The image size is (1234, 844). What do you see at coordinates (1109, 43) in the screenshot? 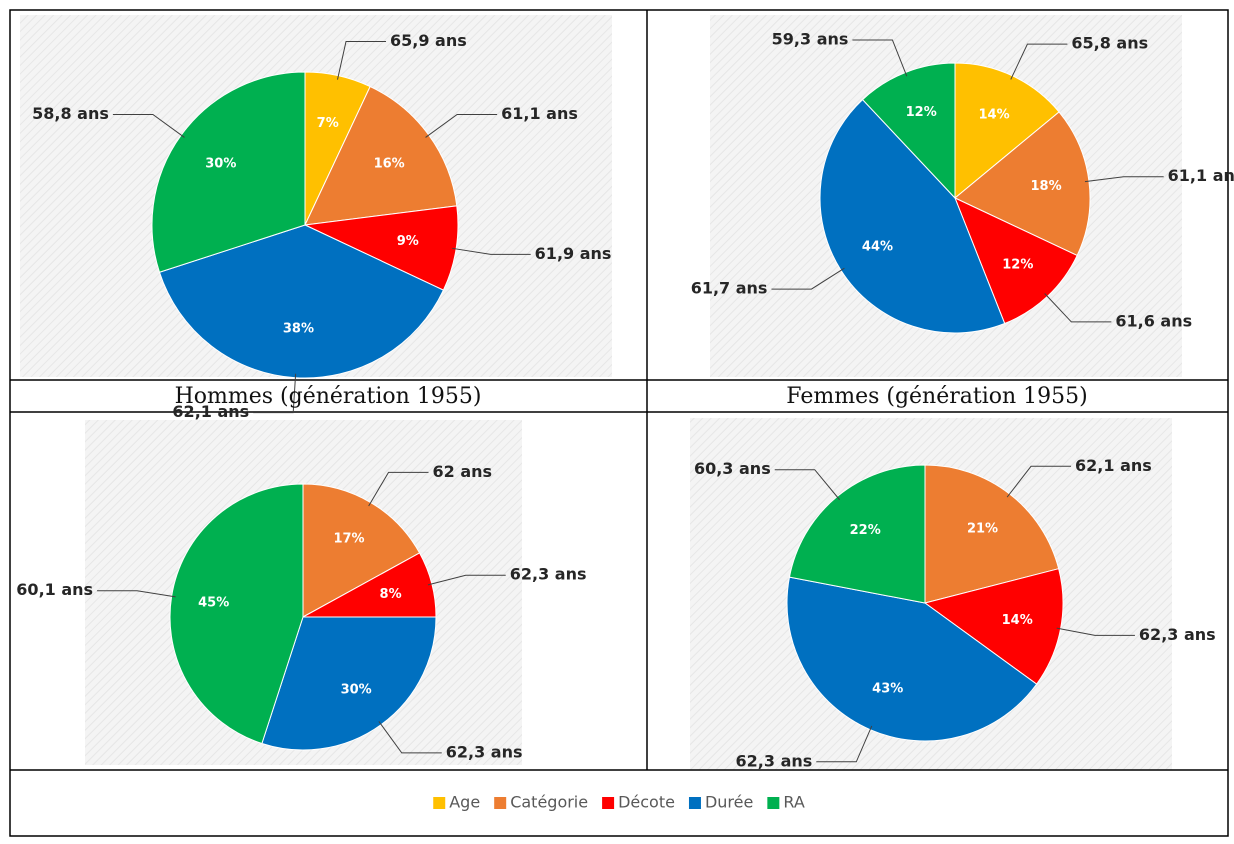
I see `slice-annotation: 65,8 ans` at bounding box center [1109, 43].